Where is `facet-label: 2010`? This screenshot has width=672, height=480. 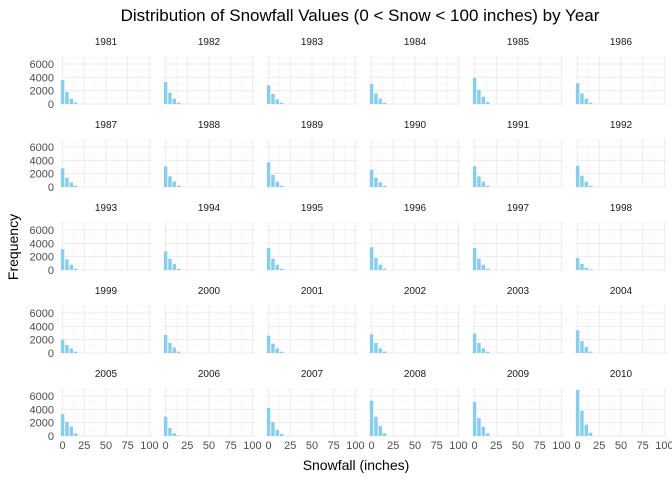 facet-label: 2010 is located at coordinates (621, 374).